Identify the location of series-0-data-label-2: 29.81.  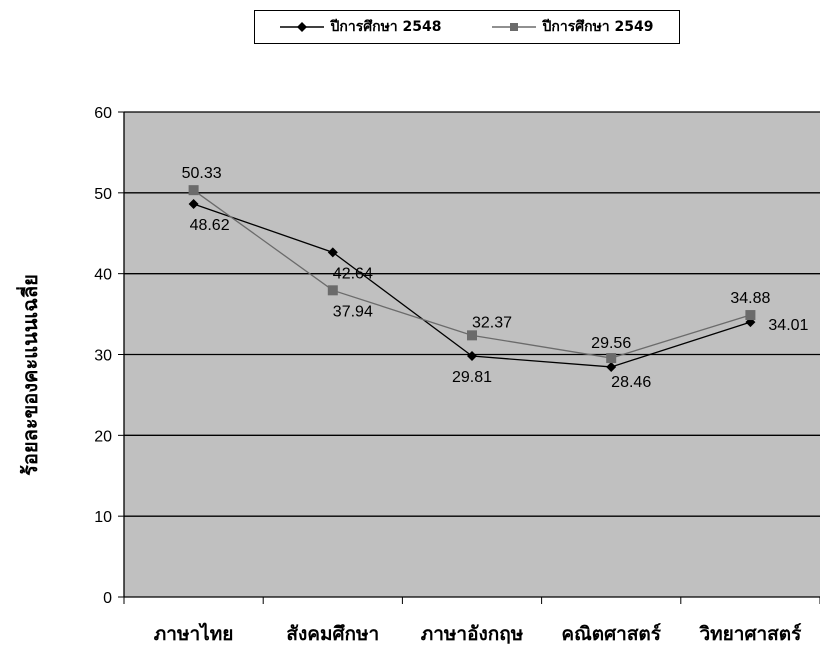
(472, 377).